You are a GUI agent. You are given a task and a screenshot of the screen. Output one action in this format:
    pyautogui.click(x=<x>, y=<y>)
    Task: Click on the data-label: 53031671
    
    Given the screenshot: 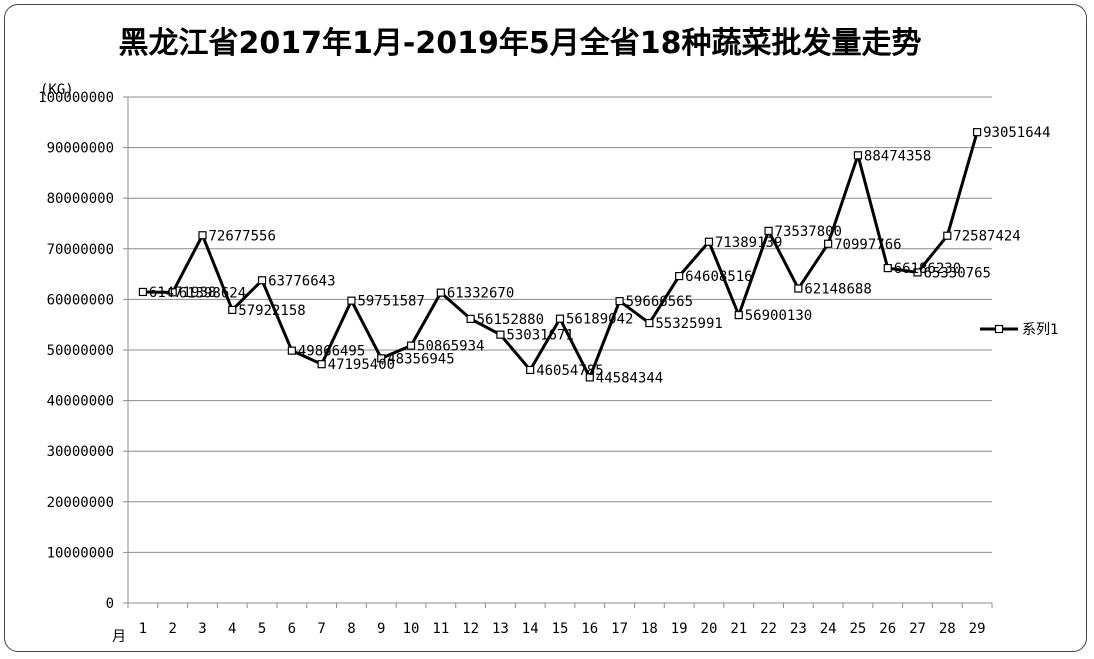 What is the action you would take?
    pyautogui.click(x=539, y=336)
    